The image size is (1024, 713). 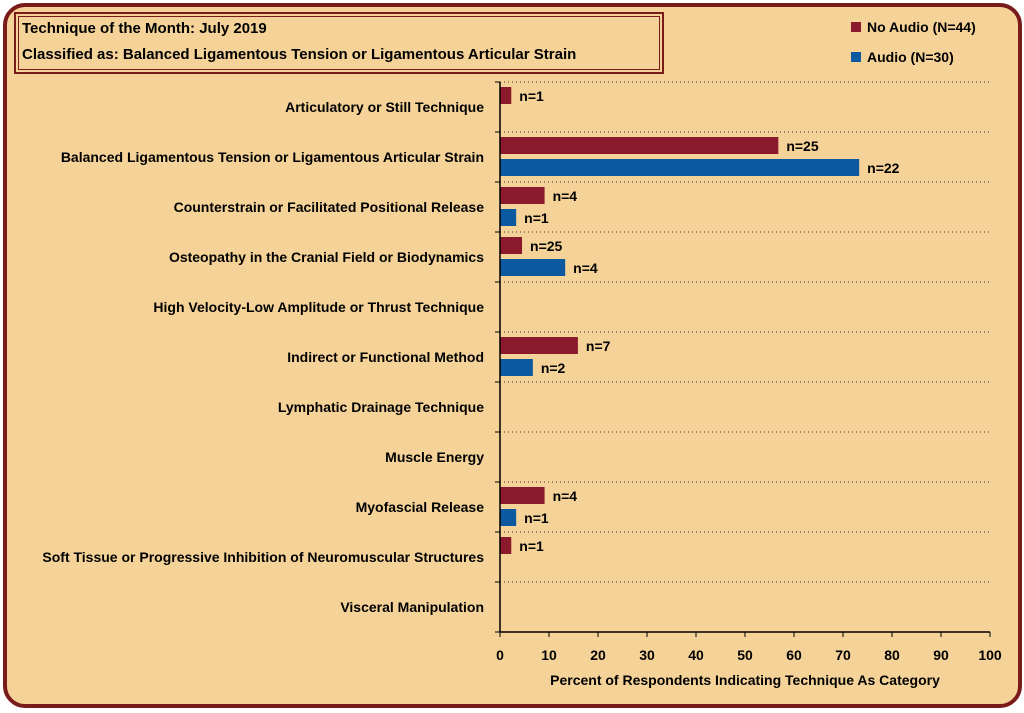 I want to click on x-tick-label: 100, so click(x=990, y=655).